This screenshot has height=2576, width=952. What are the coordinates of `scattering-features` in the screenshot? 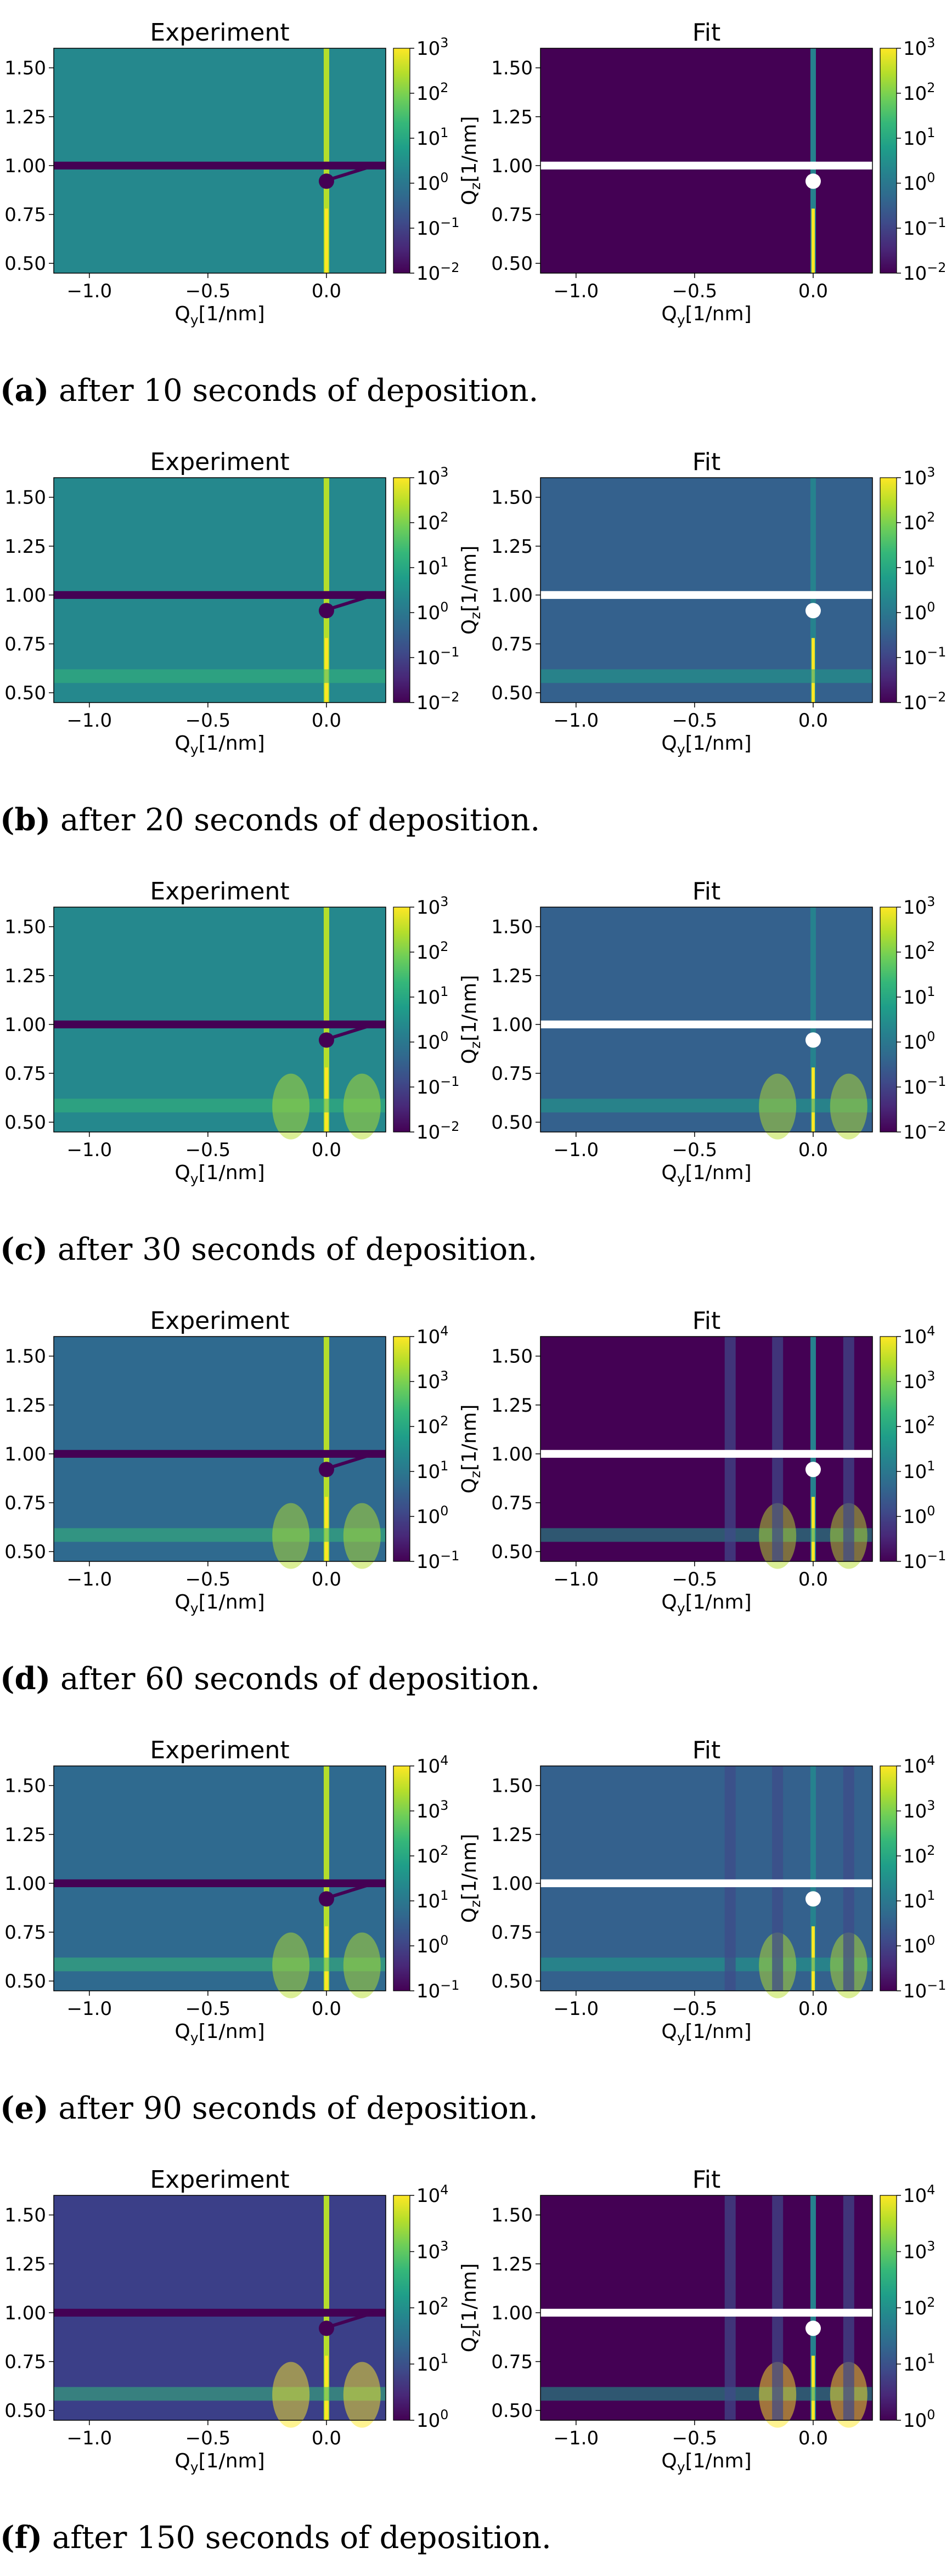 It's located at (220, 1882).